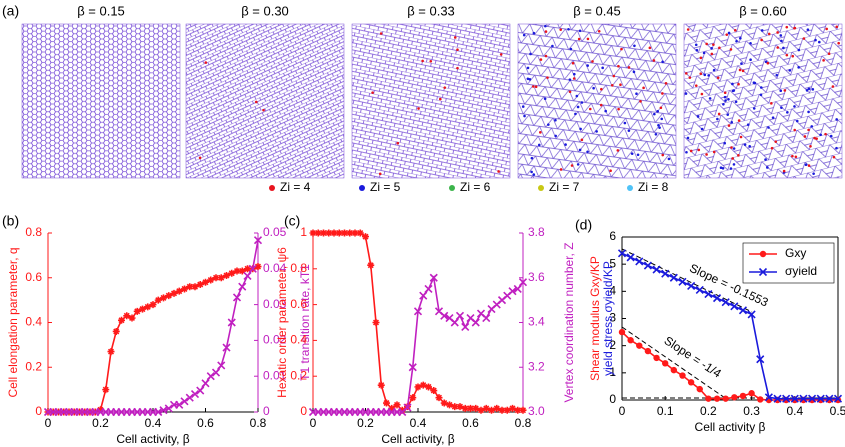 The height and width of the screenshot is (447, 845). Describe the element at coordinates (275, 232) in the screenshot. I see `y2-tick-label: 0.05` at that location.